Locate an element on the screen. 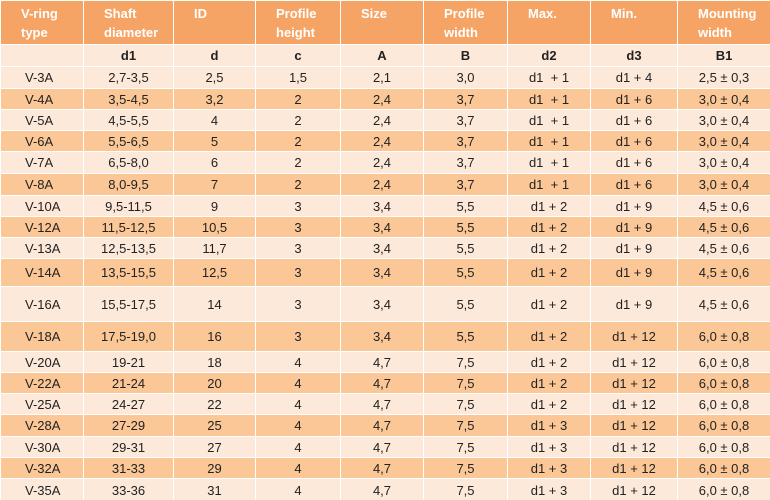  table-cell: 24-27 is located at coordinates (128, 404).